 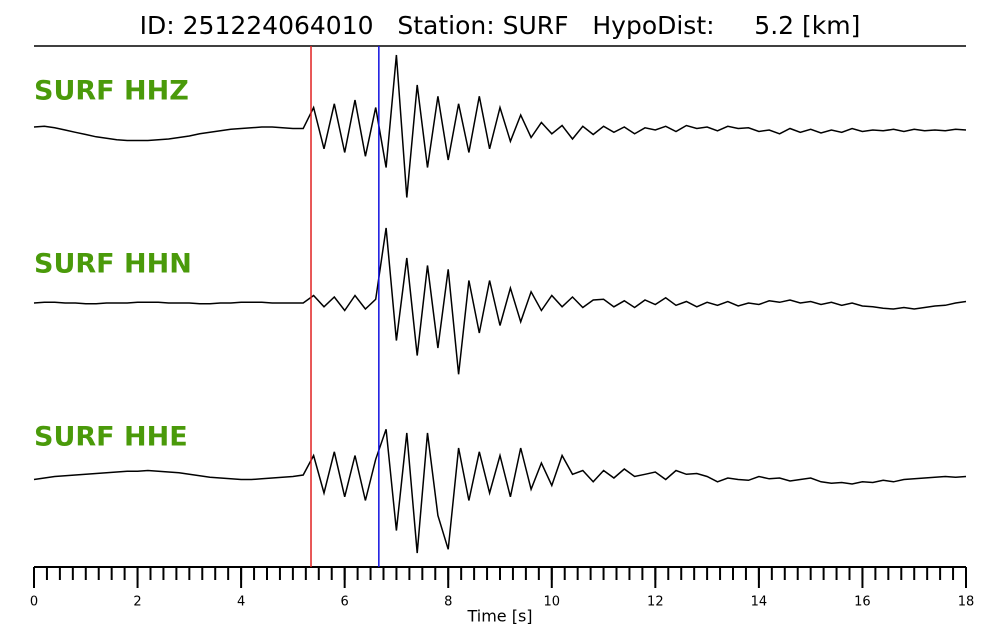 What do you see at coordinates (966, 602) in the screenshot?
I see `x-tick-label: 18` at bounding box center [966, 602].